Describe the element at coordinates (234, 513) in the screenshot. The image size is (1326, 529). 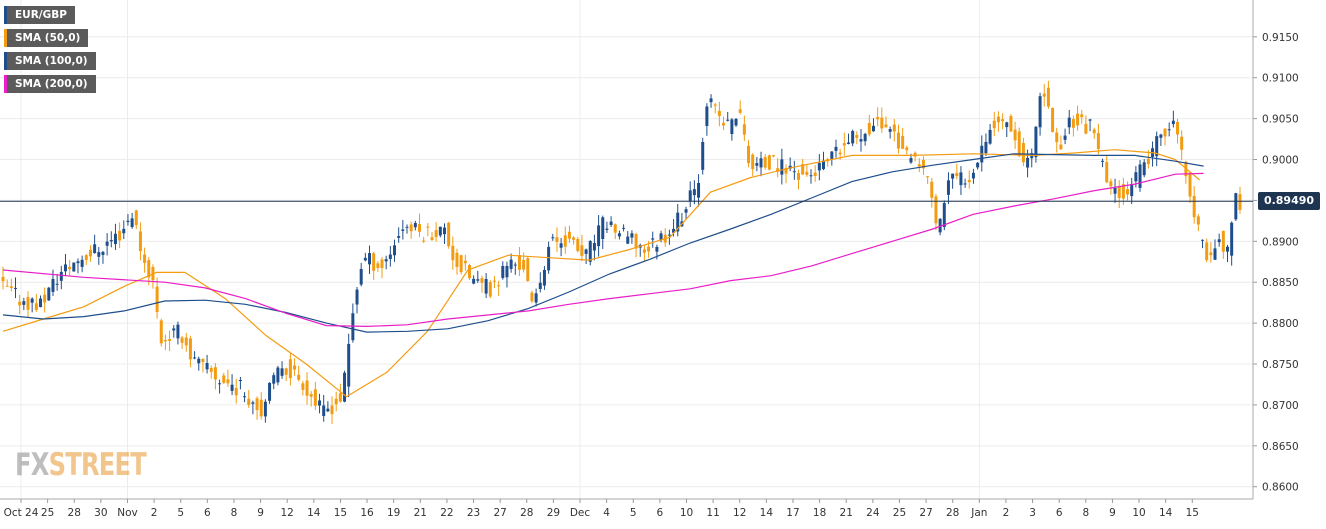
I see `x-tick-label: 8` at that location.